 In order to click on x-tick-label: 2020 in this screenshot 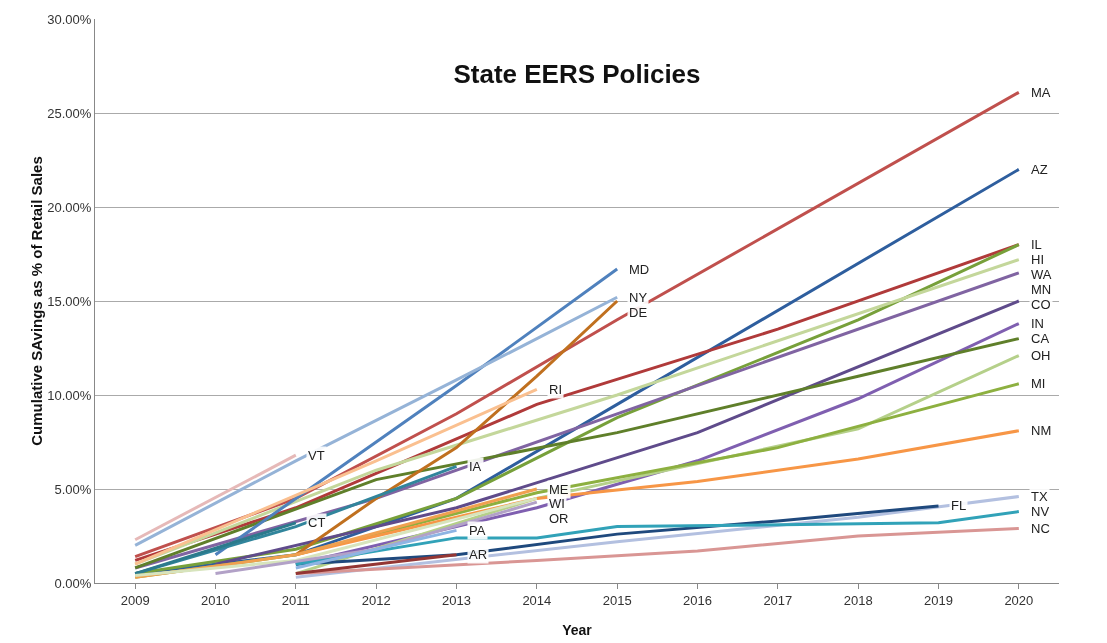, I will do `click(1019, 600)`.